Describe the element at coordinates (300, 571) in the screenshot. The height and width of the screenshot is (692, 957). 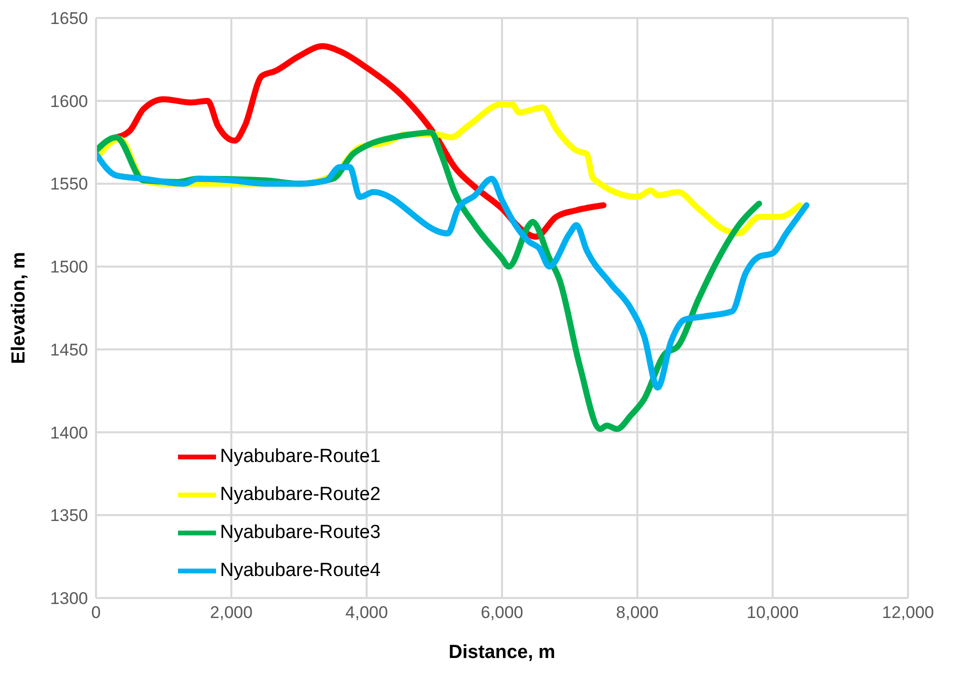
I see `legend-label: Nyabubare-Route4` at that location.